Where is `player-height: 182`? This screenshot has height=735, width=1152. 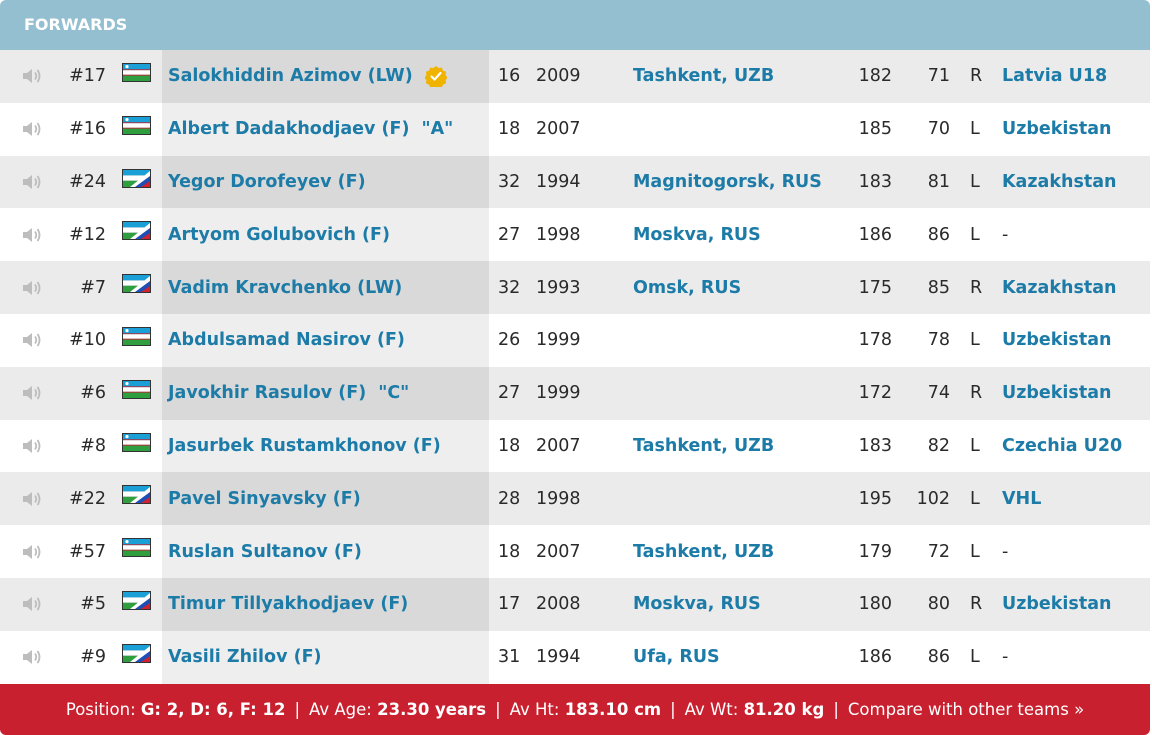 player-height: 182 is located at coordinates (875, 76).